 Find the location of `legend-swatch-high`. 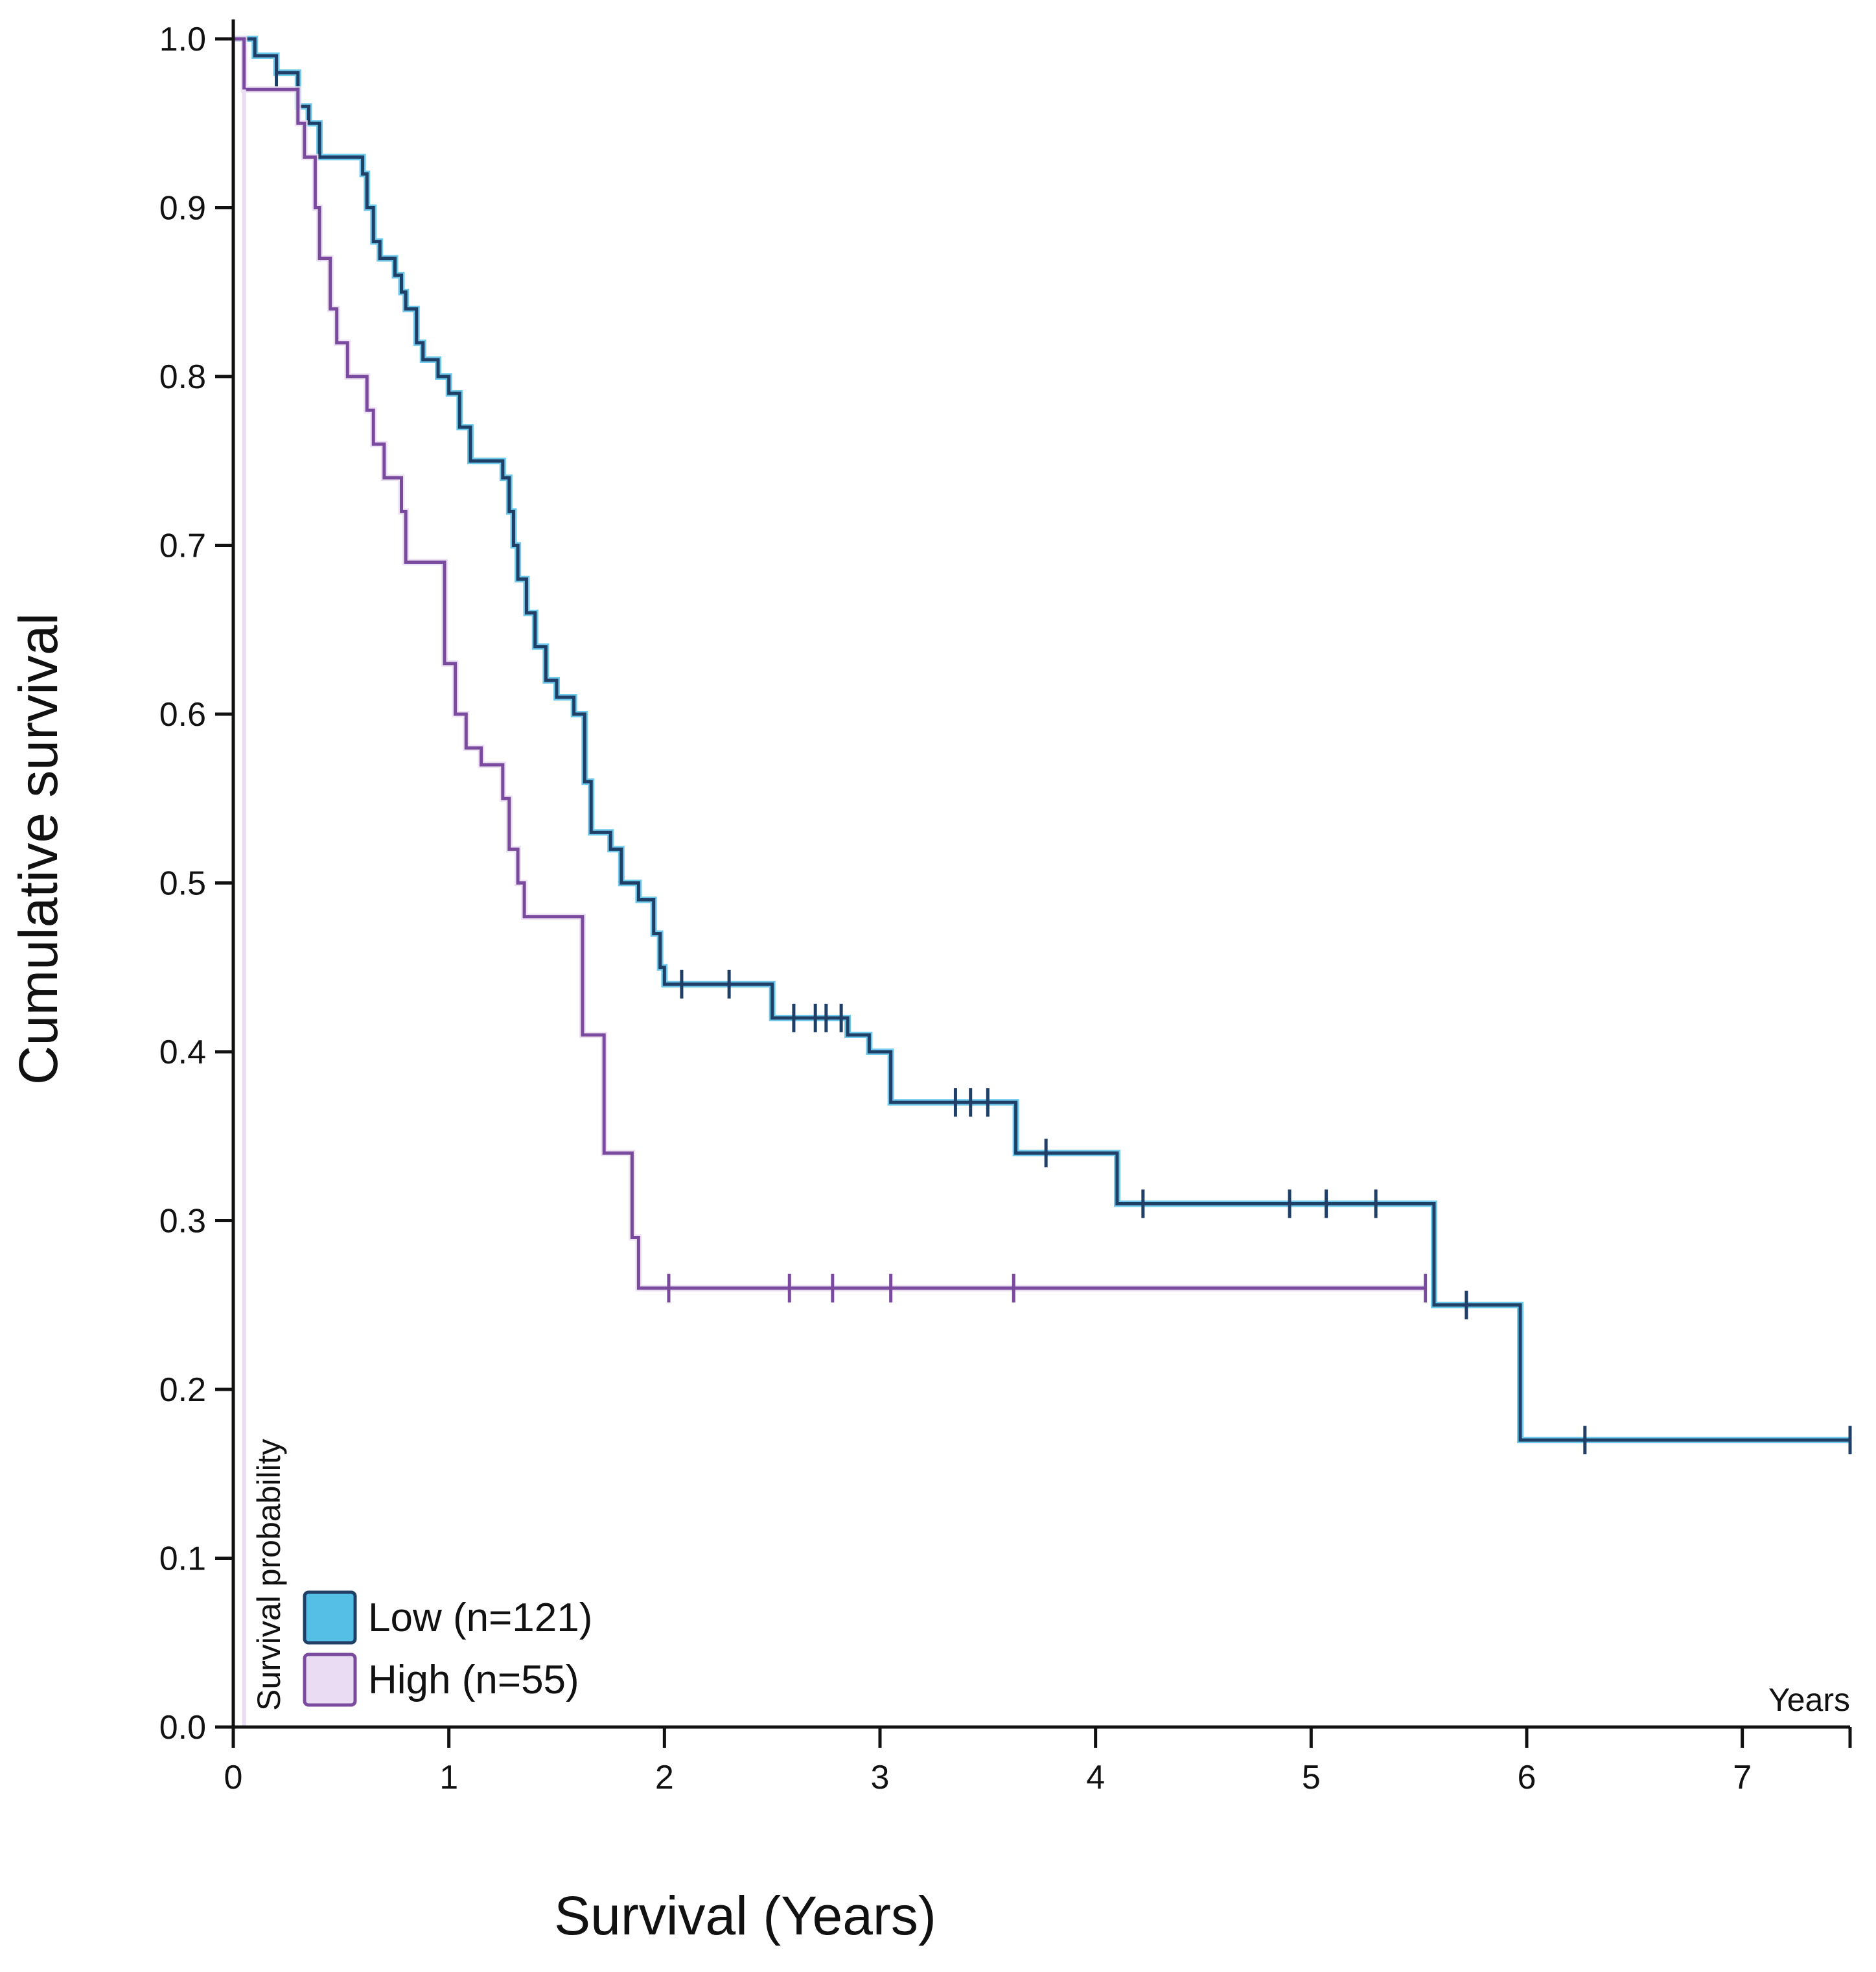

legend-swatch-high is located at coordinates (330, 1680).